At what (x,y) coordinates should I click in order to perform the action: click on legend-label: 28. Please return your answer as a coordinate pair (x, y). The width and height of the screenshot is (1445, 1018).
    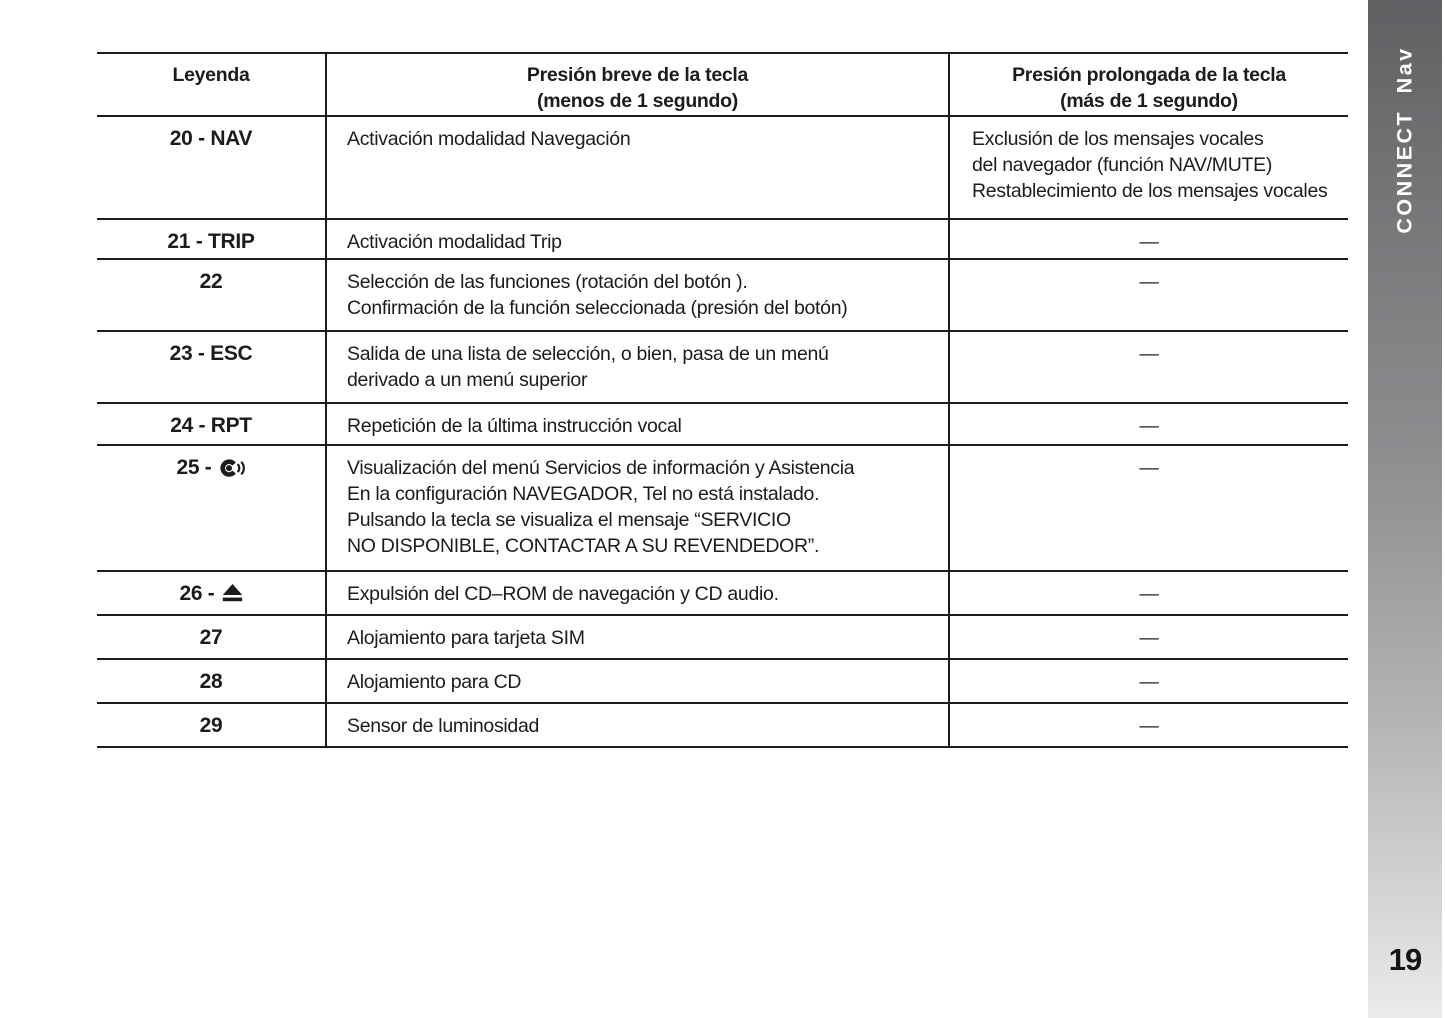
    Looking at the image, I should click on (211, 681).